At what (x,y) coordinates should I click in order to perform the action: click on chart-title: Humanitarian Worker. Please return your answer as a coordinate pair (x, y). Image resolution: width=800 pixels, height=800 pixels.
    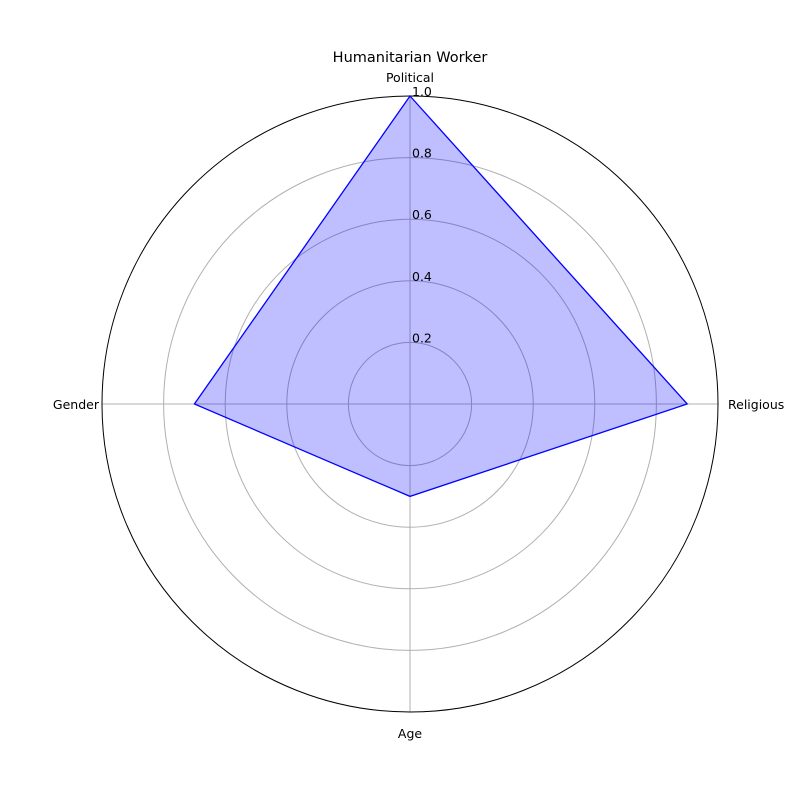
    Looking at the image, I should click on (410, 58).